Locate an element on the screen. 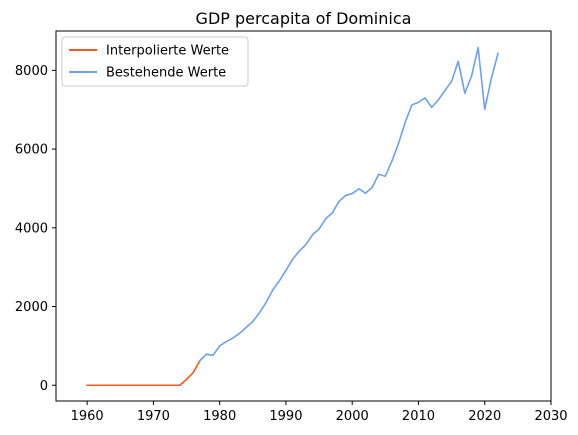 The image size is (578, 435). legend: Interpolierte Werte Bestehende Werte is located at coordinates (155, 61).